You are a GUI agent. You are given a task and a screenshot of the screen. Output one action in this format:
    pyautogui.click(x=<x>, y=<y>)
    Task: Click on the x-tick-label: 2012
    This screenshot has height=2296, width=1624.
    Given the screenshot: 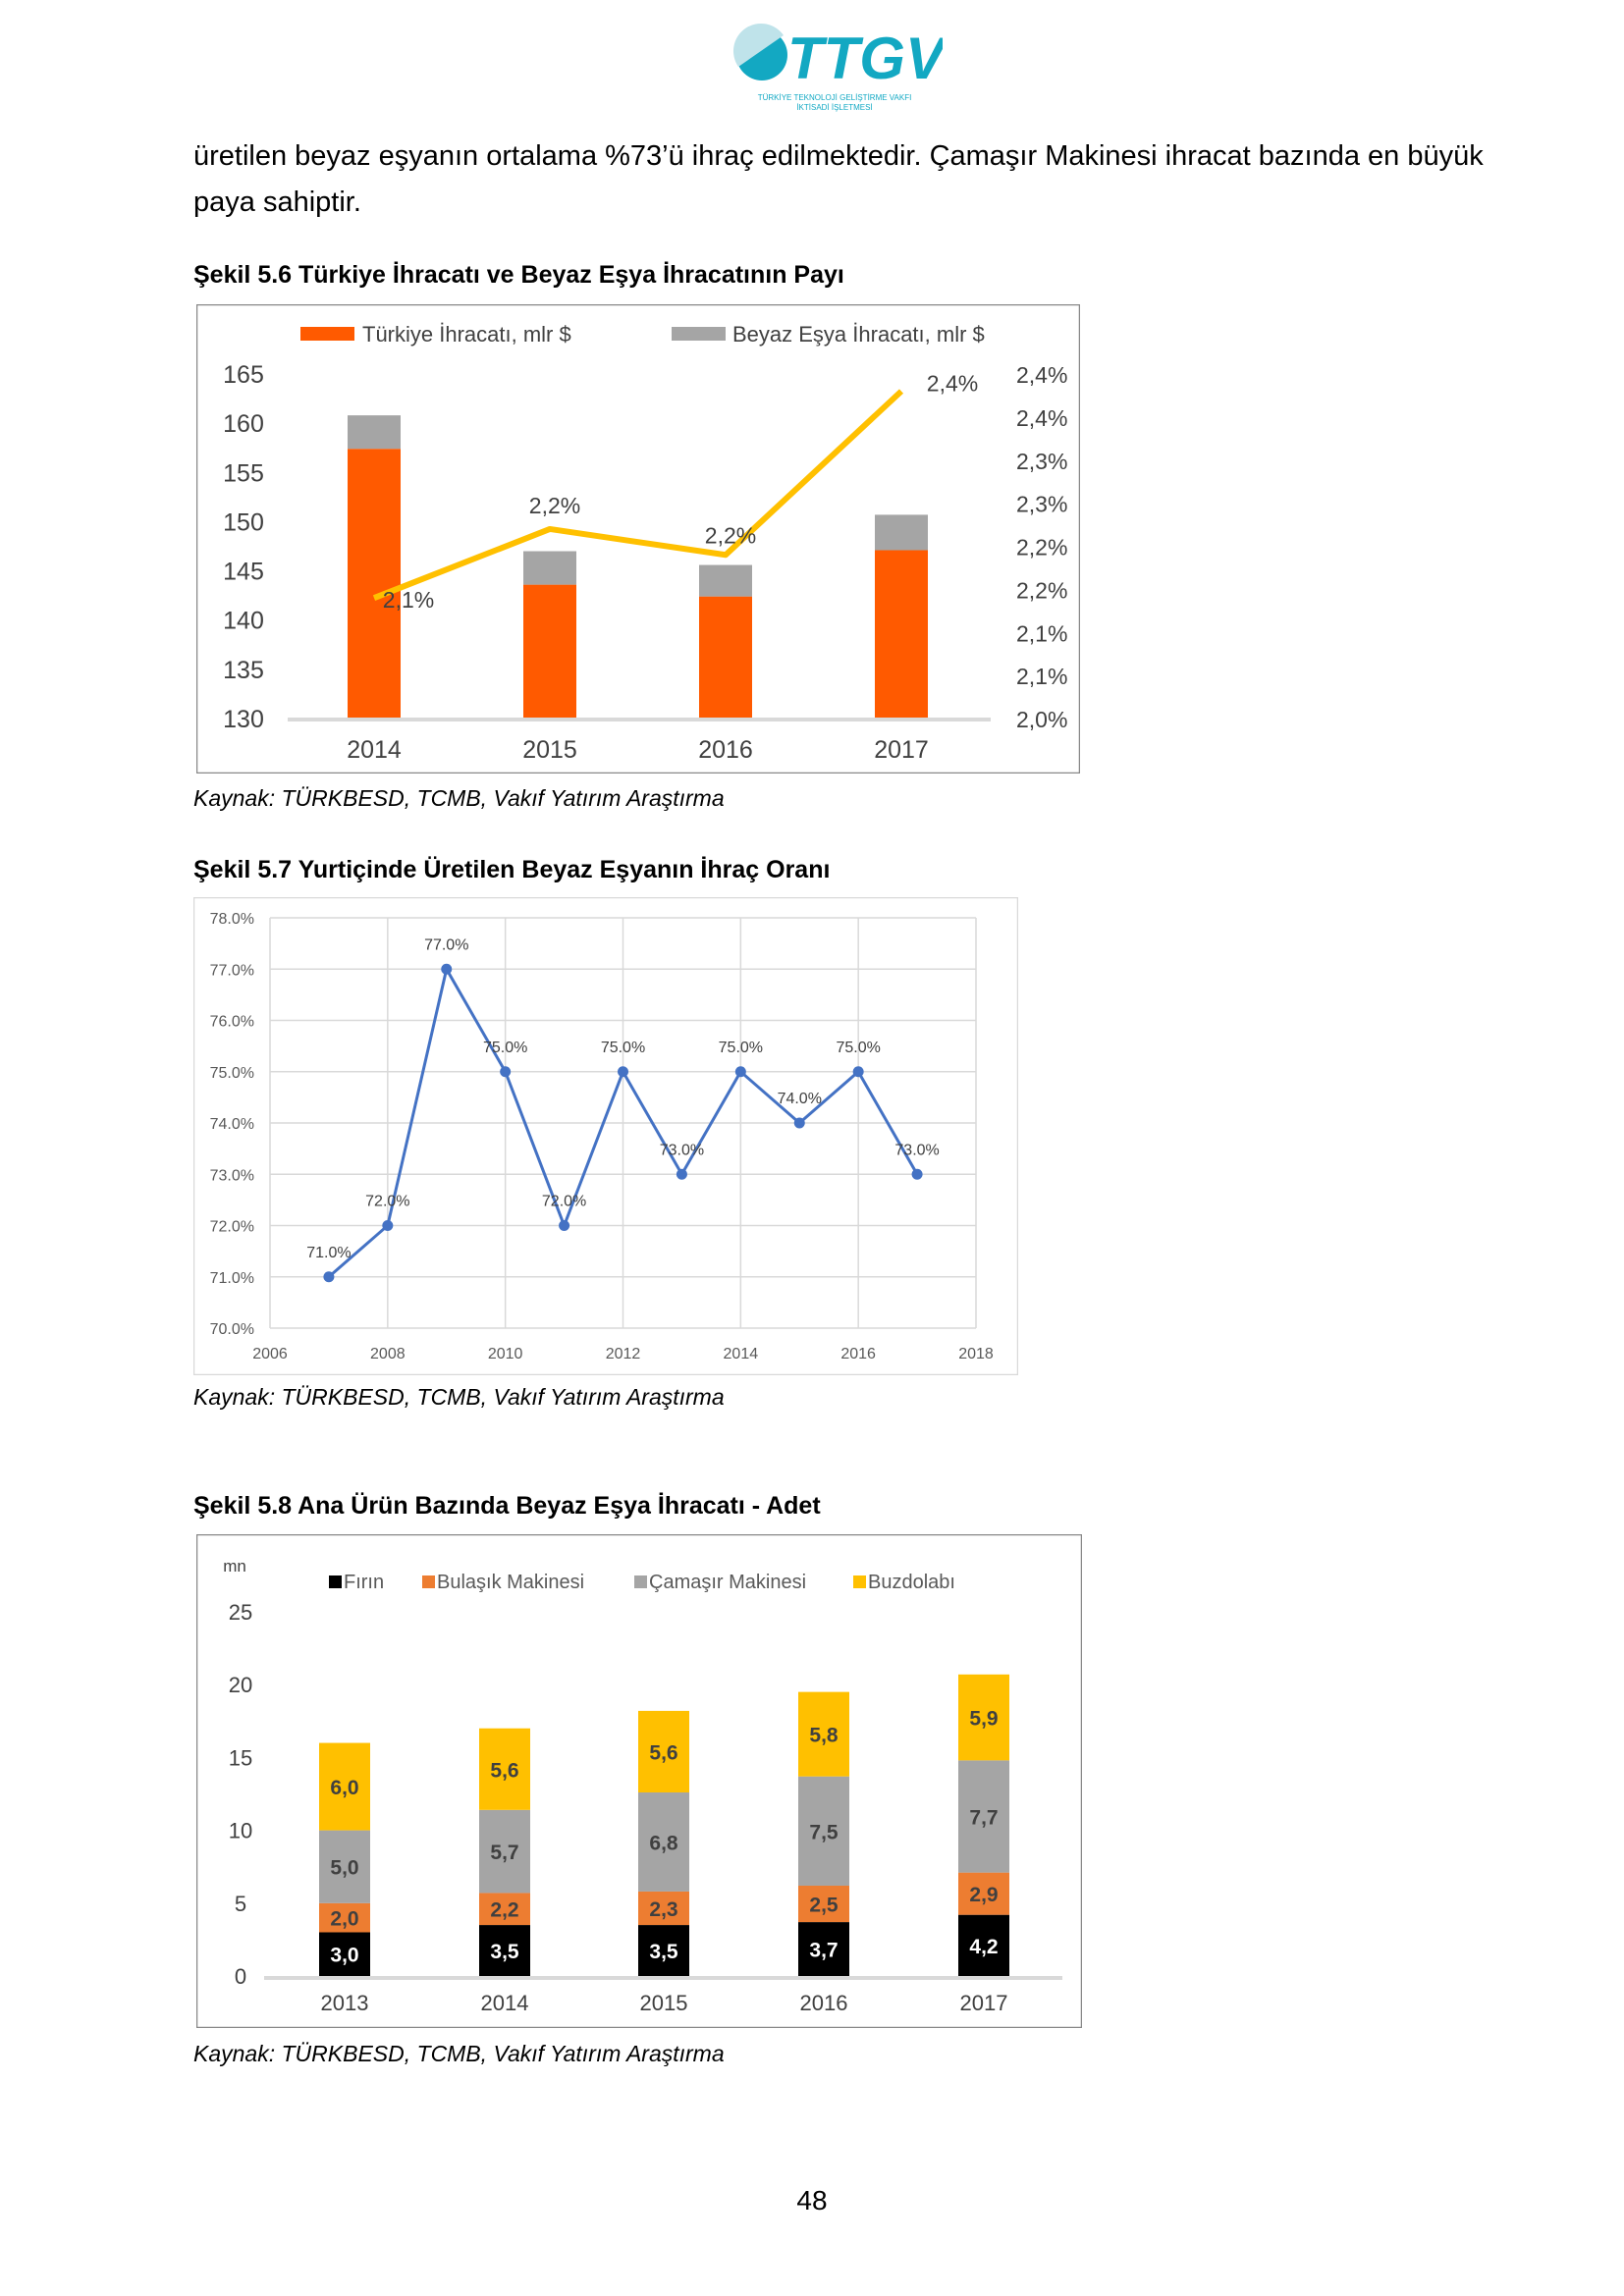 What is the action you would take?
    pyautogui.click(x=623, y=1354)
    